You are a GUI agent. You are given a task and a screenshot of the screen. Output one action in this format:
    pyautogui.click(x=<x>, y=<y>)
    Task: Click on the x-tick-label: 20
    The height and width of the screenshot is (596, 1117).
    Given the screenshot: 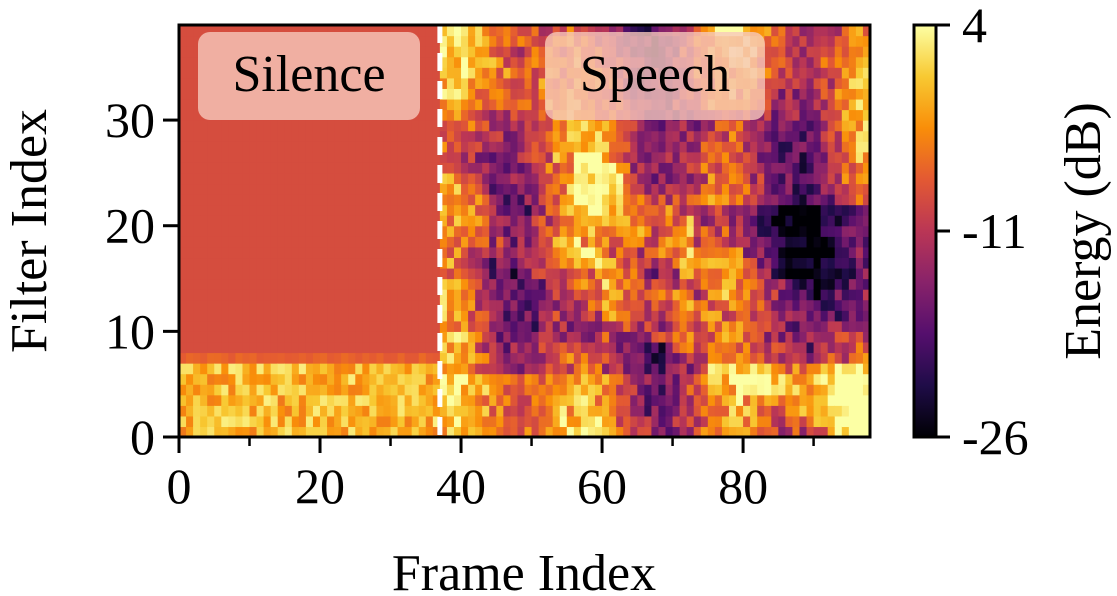 What is the action you would take?
    pyautogui.click(x=320, y=486)
    